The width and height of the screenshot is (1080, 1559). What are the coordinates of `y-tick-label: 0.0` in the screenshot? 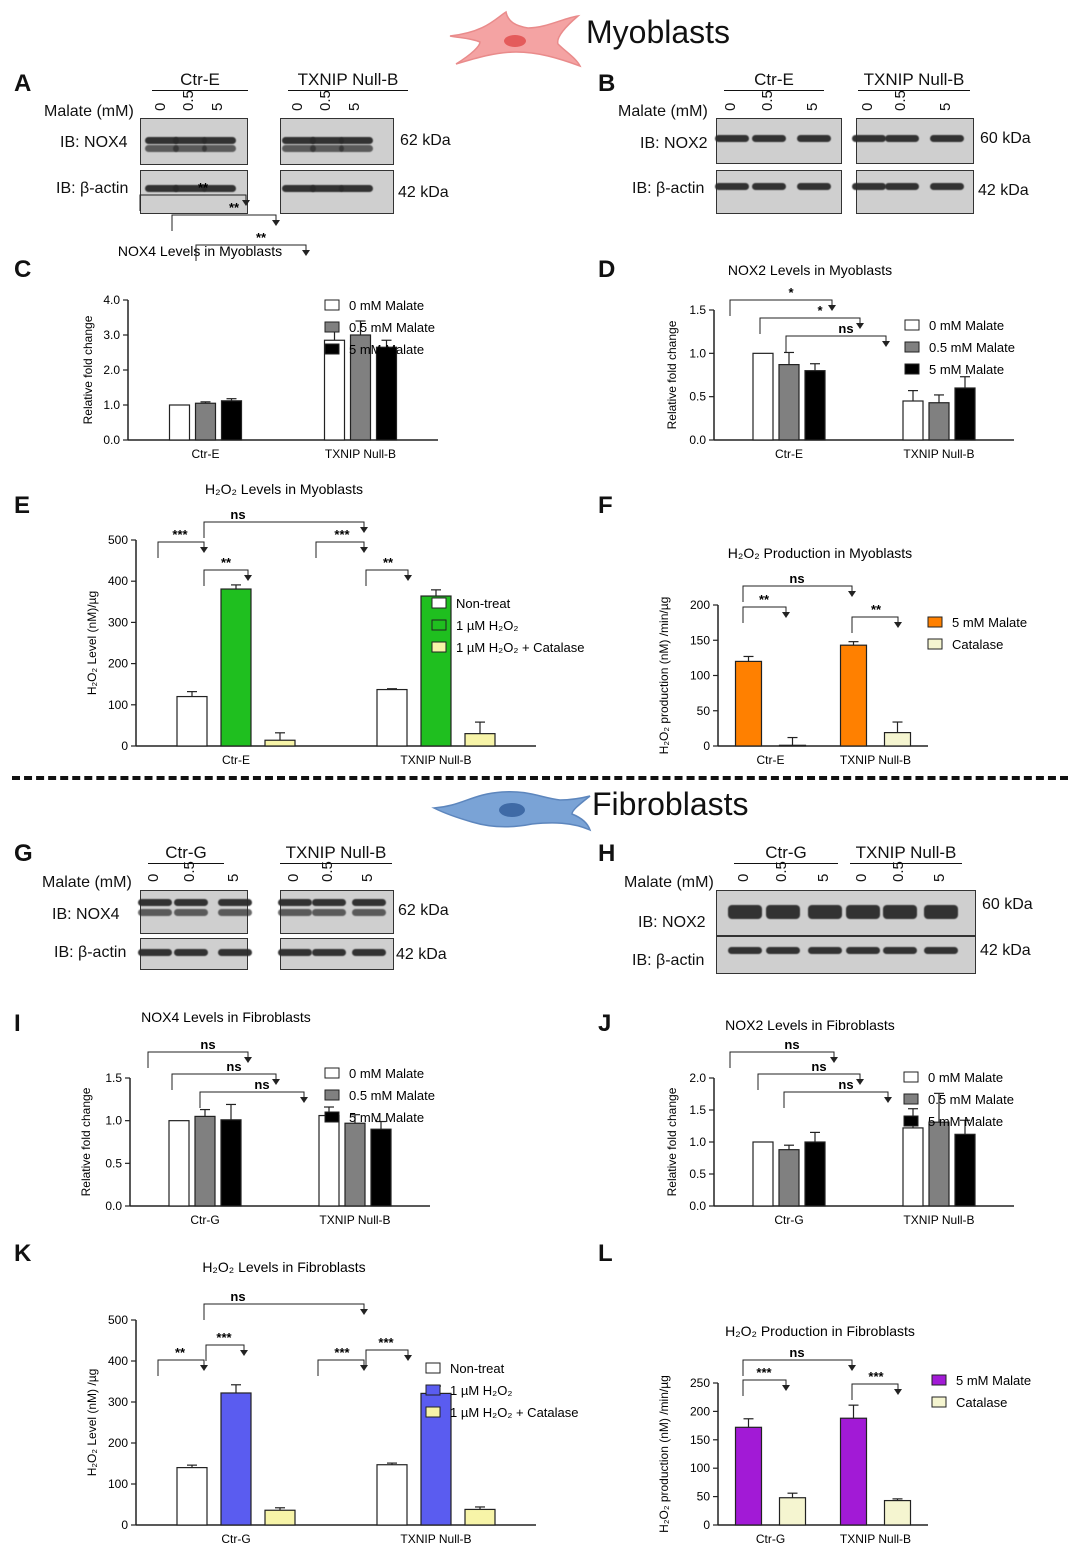 It's located at (697, 1206).